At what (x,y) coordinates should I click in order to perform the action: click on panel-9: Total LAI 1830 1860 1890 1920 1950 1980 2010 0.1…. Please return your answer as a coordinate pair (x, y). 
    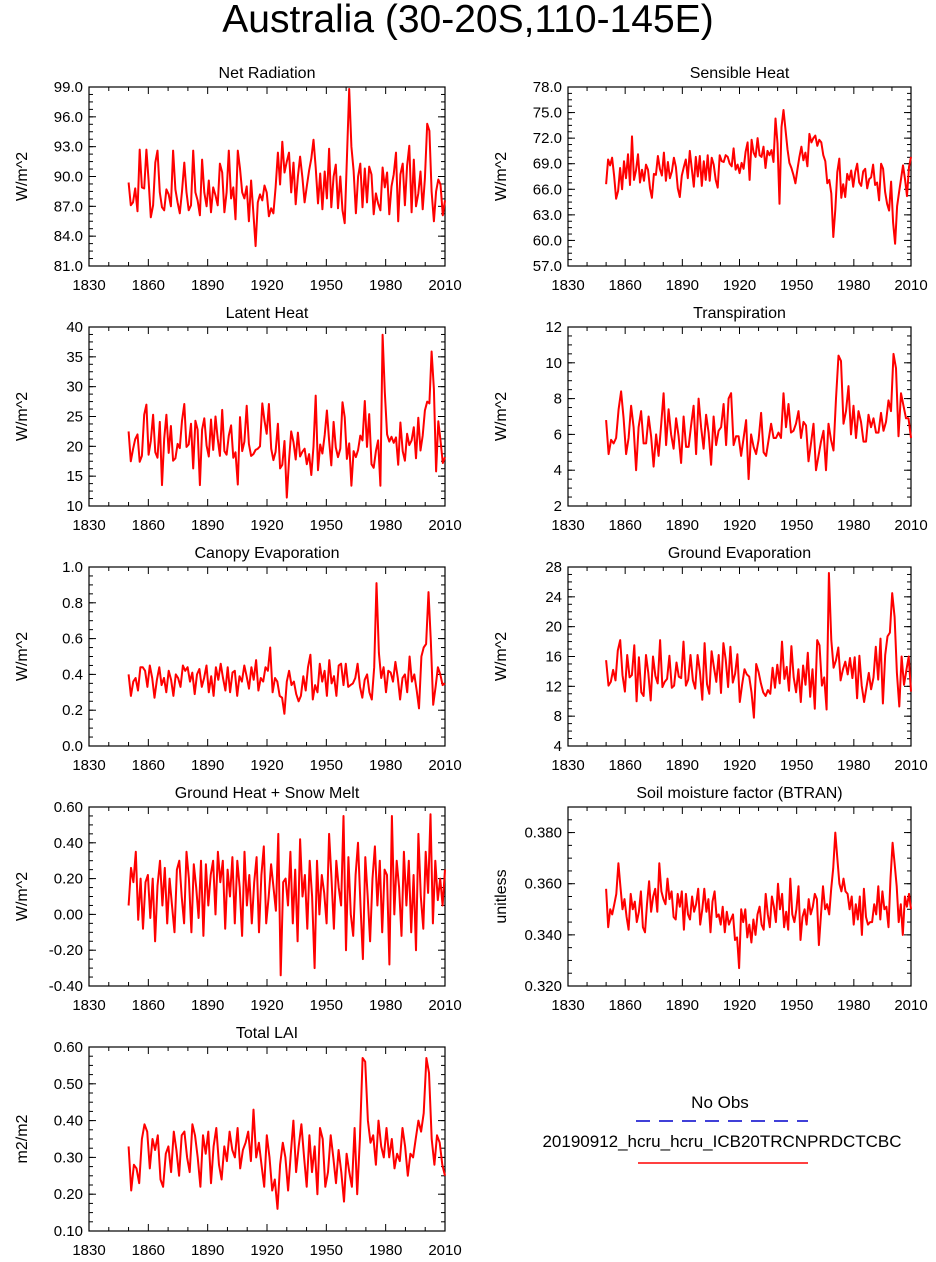
    Looking at the image, I should click on (238, 1142).